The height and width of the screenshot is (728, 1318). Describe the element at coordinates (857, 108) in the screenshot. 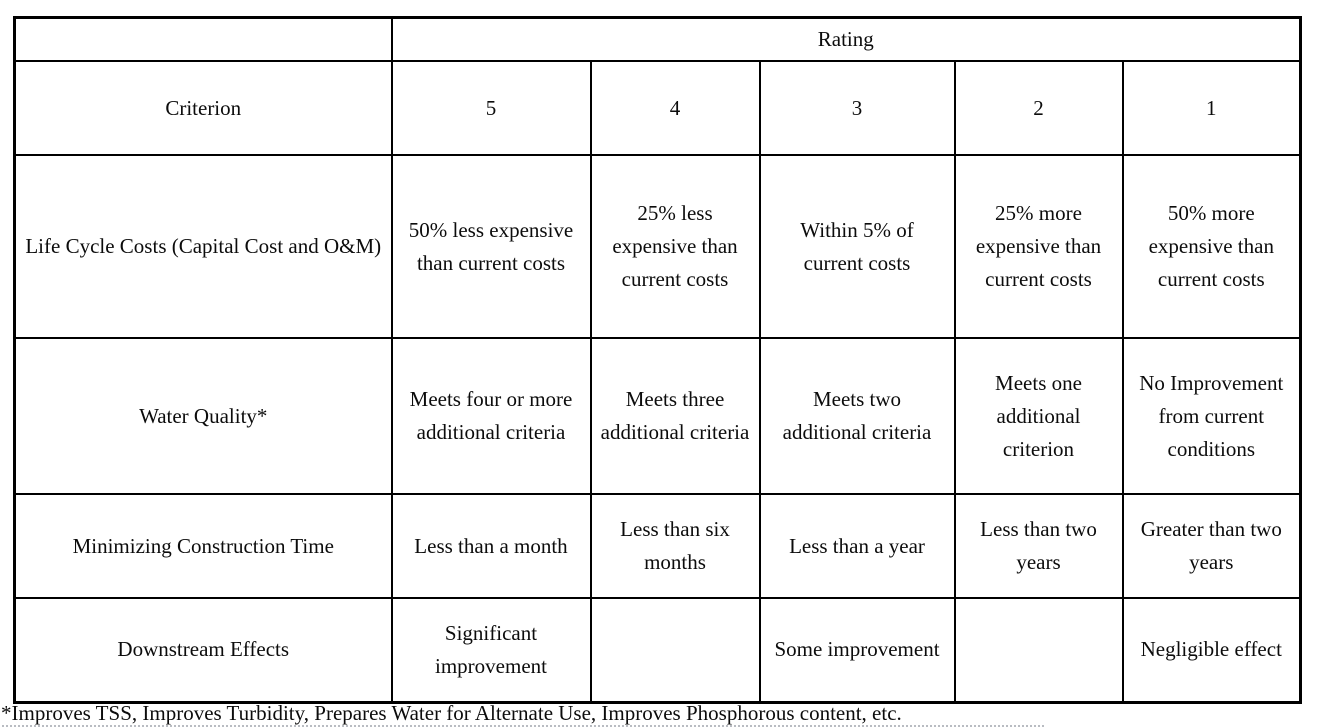

I see `rating-level-3: 3` at that location.